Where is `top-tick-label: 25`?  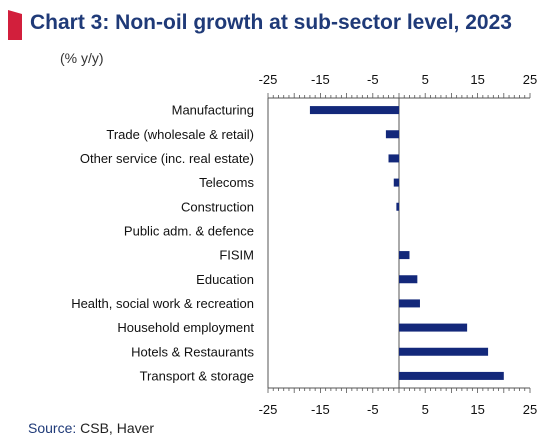
top-tick-label: 25 is located at coordinates (530, 79).